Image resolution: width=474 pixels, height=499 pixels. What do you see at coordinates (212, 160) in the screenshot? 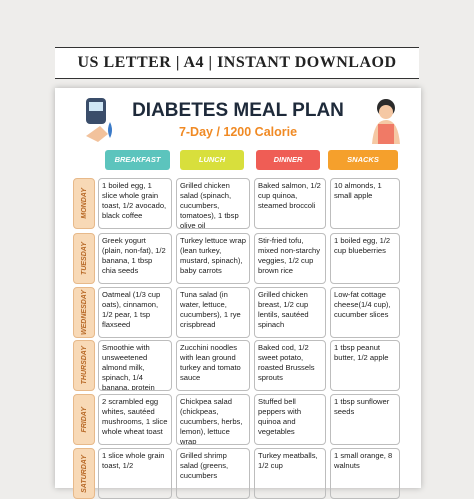
I see `column-header: LUNCH` at bounding box center [212, 160].